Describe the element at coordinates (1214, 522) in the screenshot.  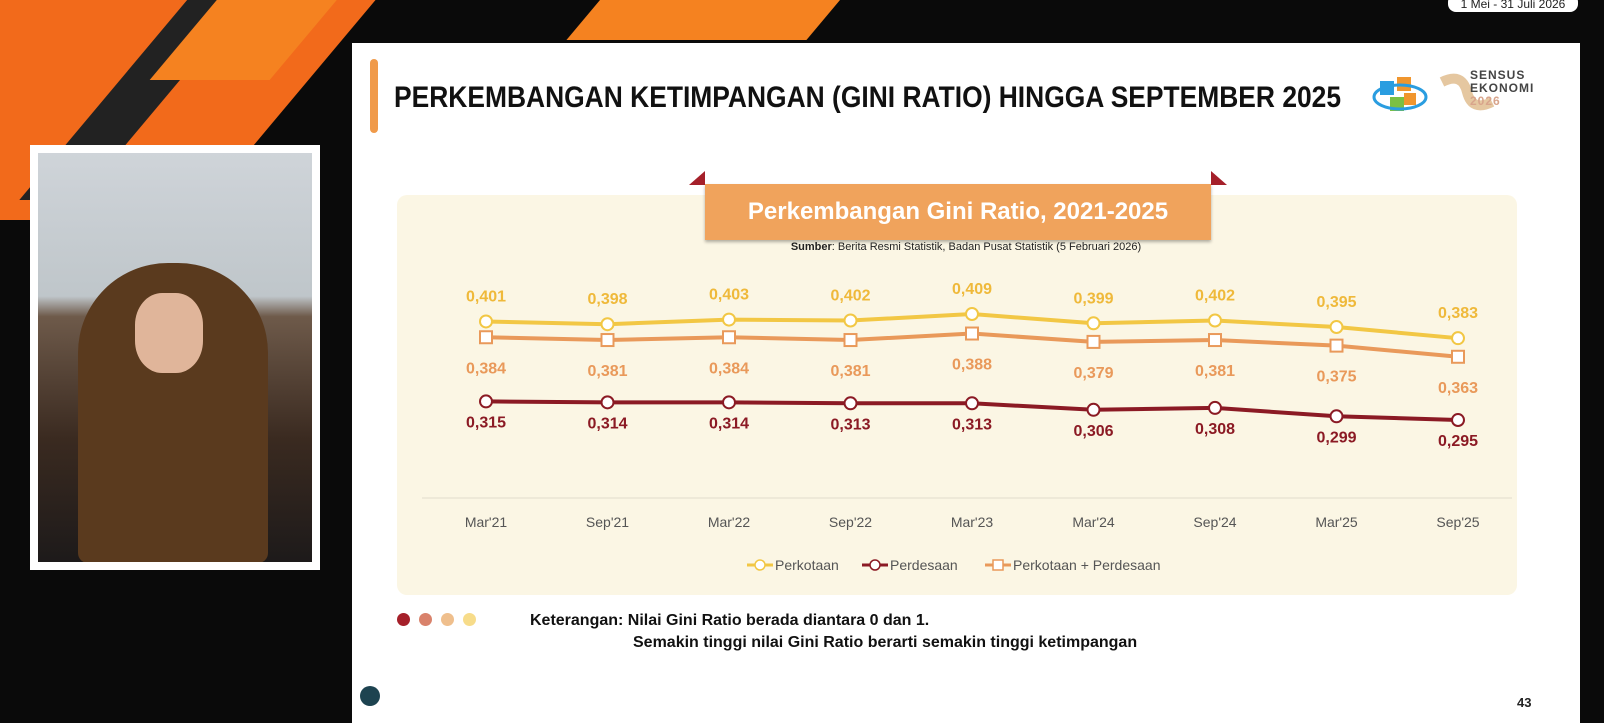
I see `x-tick-label: Sep'24` at that location.